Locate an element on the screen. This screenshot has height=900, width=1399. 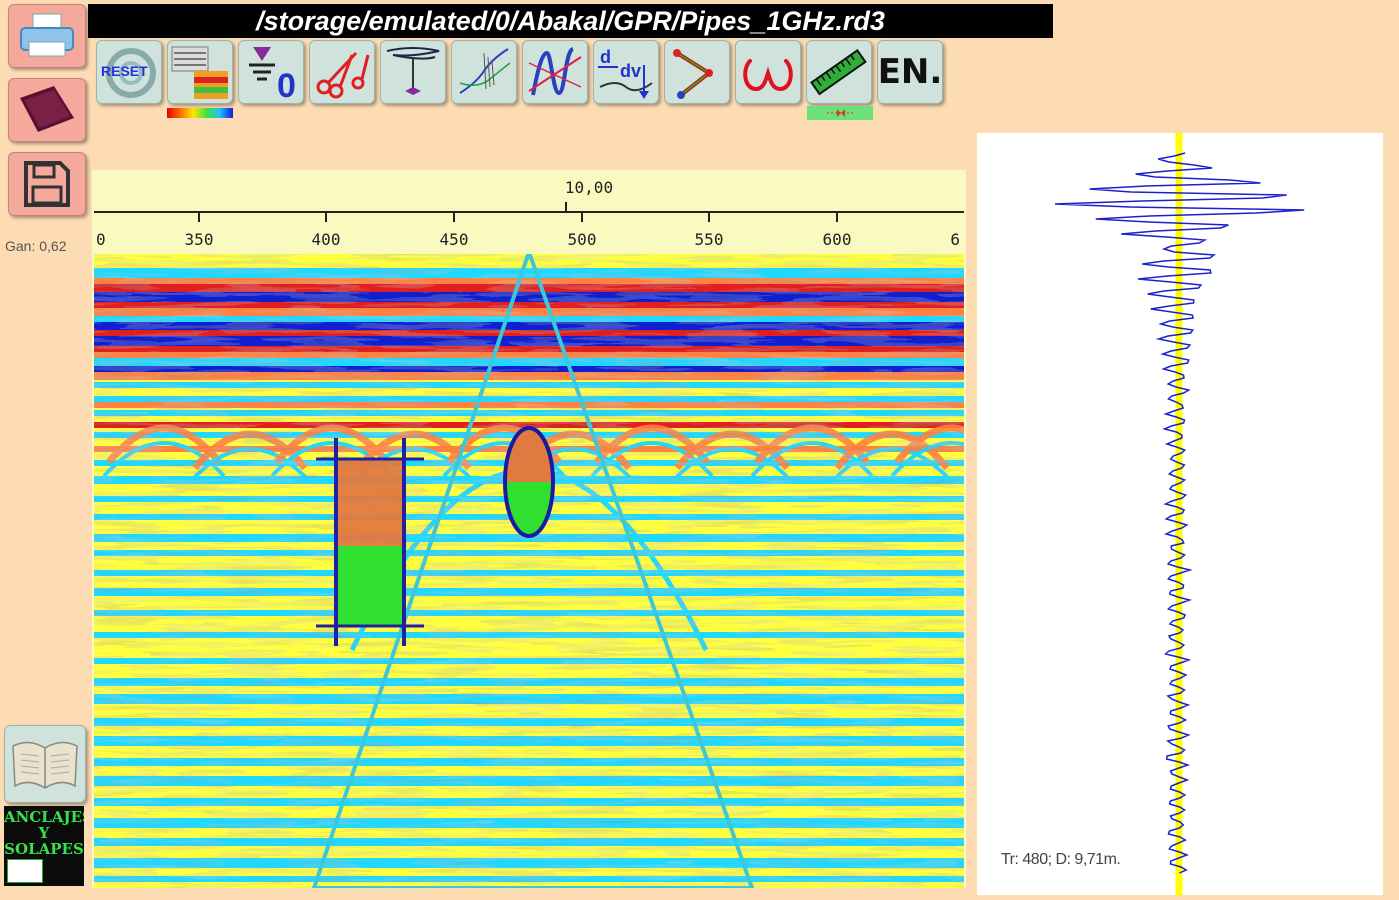
trace-waveform is located at coordinates (1179, 513).